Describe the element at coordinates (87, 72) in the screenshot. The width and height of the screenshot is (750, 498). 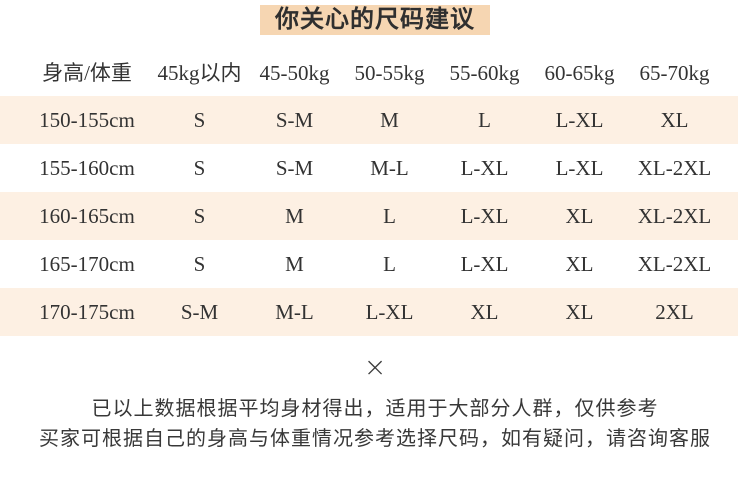
I see `column-header: 身高/体重` at that location.